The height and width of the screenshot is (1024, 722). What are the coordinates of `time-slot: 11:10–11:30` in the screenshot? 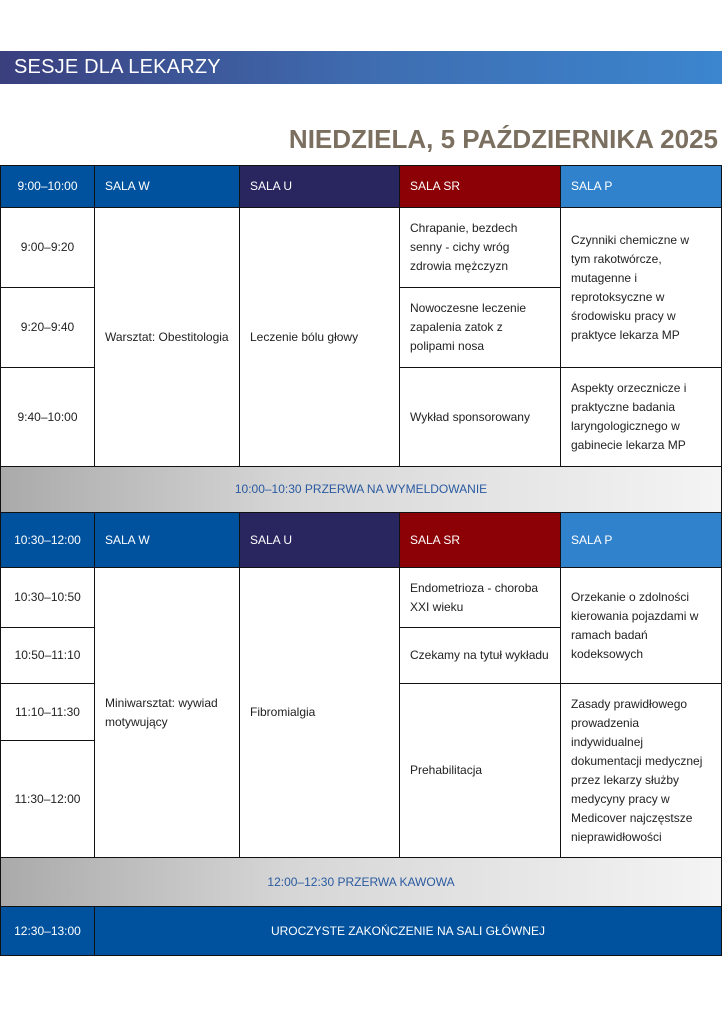 It's located at (47, 712).